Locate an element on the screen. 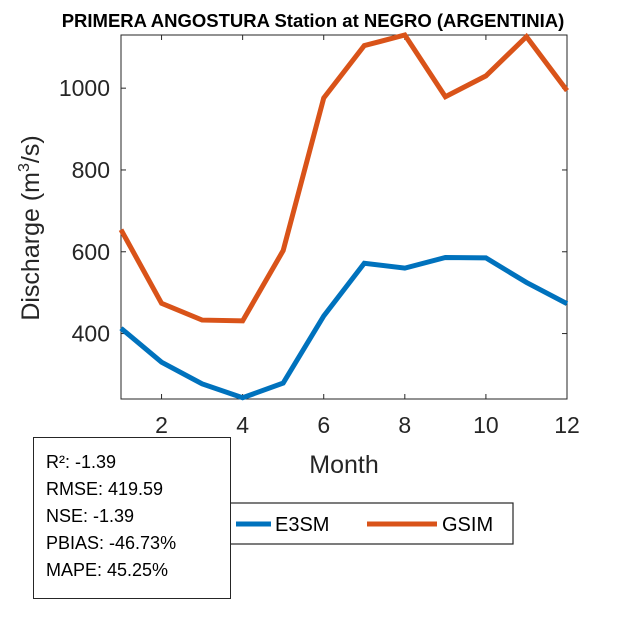 The height and width of the screenshot is (625, 625). x-tick-label: 8 is located at coordinates (404, 425).